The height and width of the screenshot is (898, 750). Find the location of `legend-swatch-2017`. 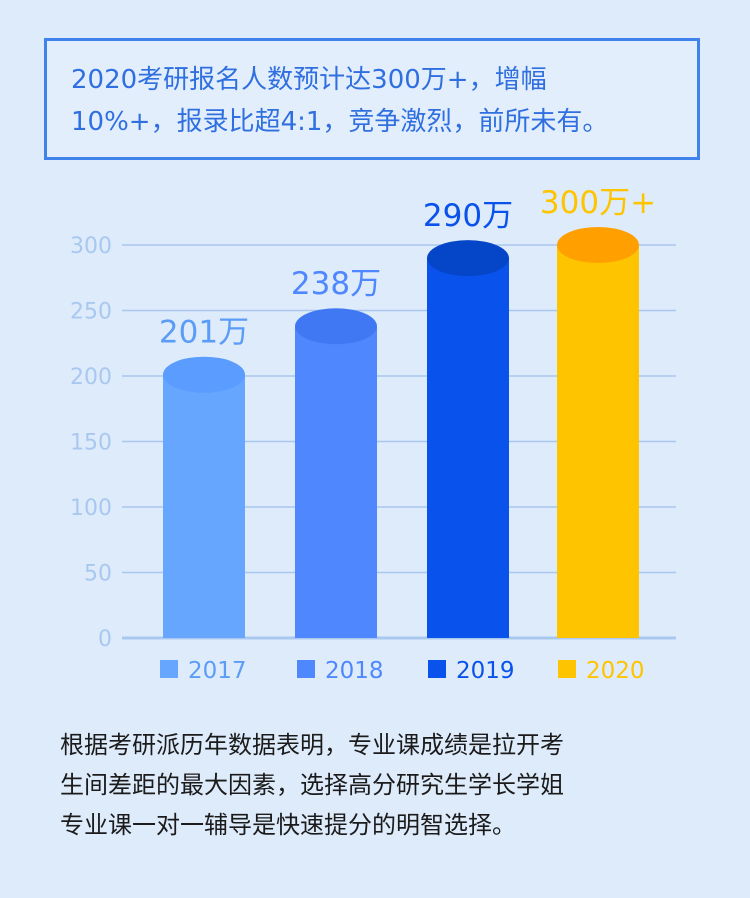

legend-swatch-2017 is located at coordinates (169, 669).